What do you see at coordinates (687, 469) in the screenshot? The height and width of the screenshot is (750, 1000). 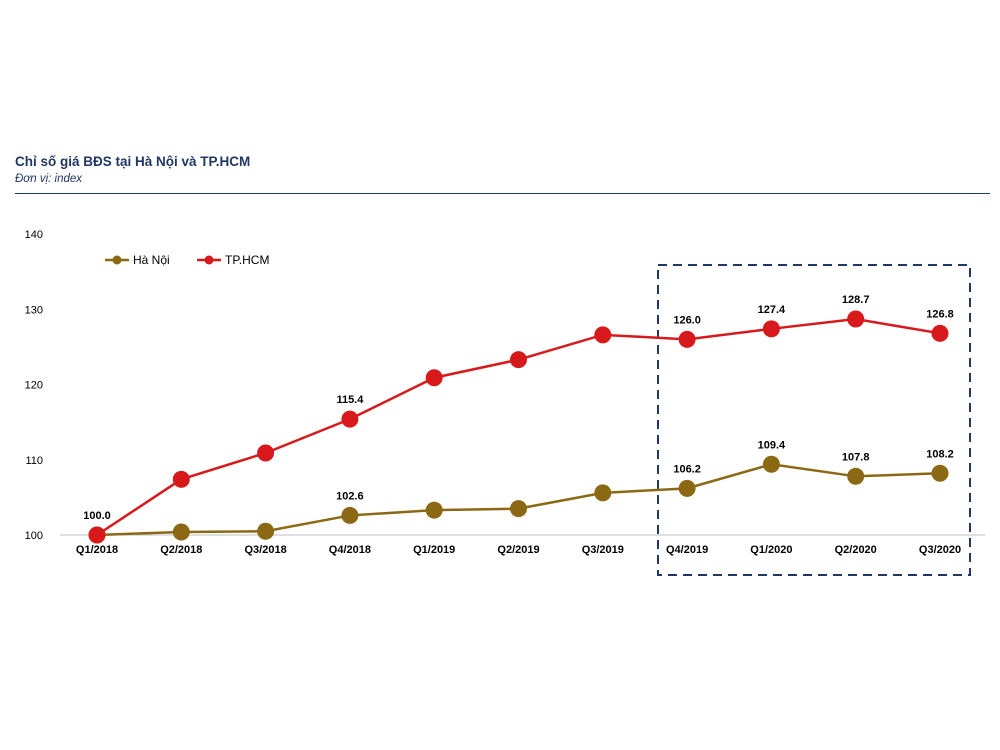 I see `data-label: 106.2` at bounding box center [687, 469].